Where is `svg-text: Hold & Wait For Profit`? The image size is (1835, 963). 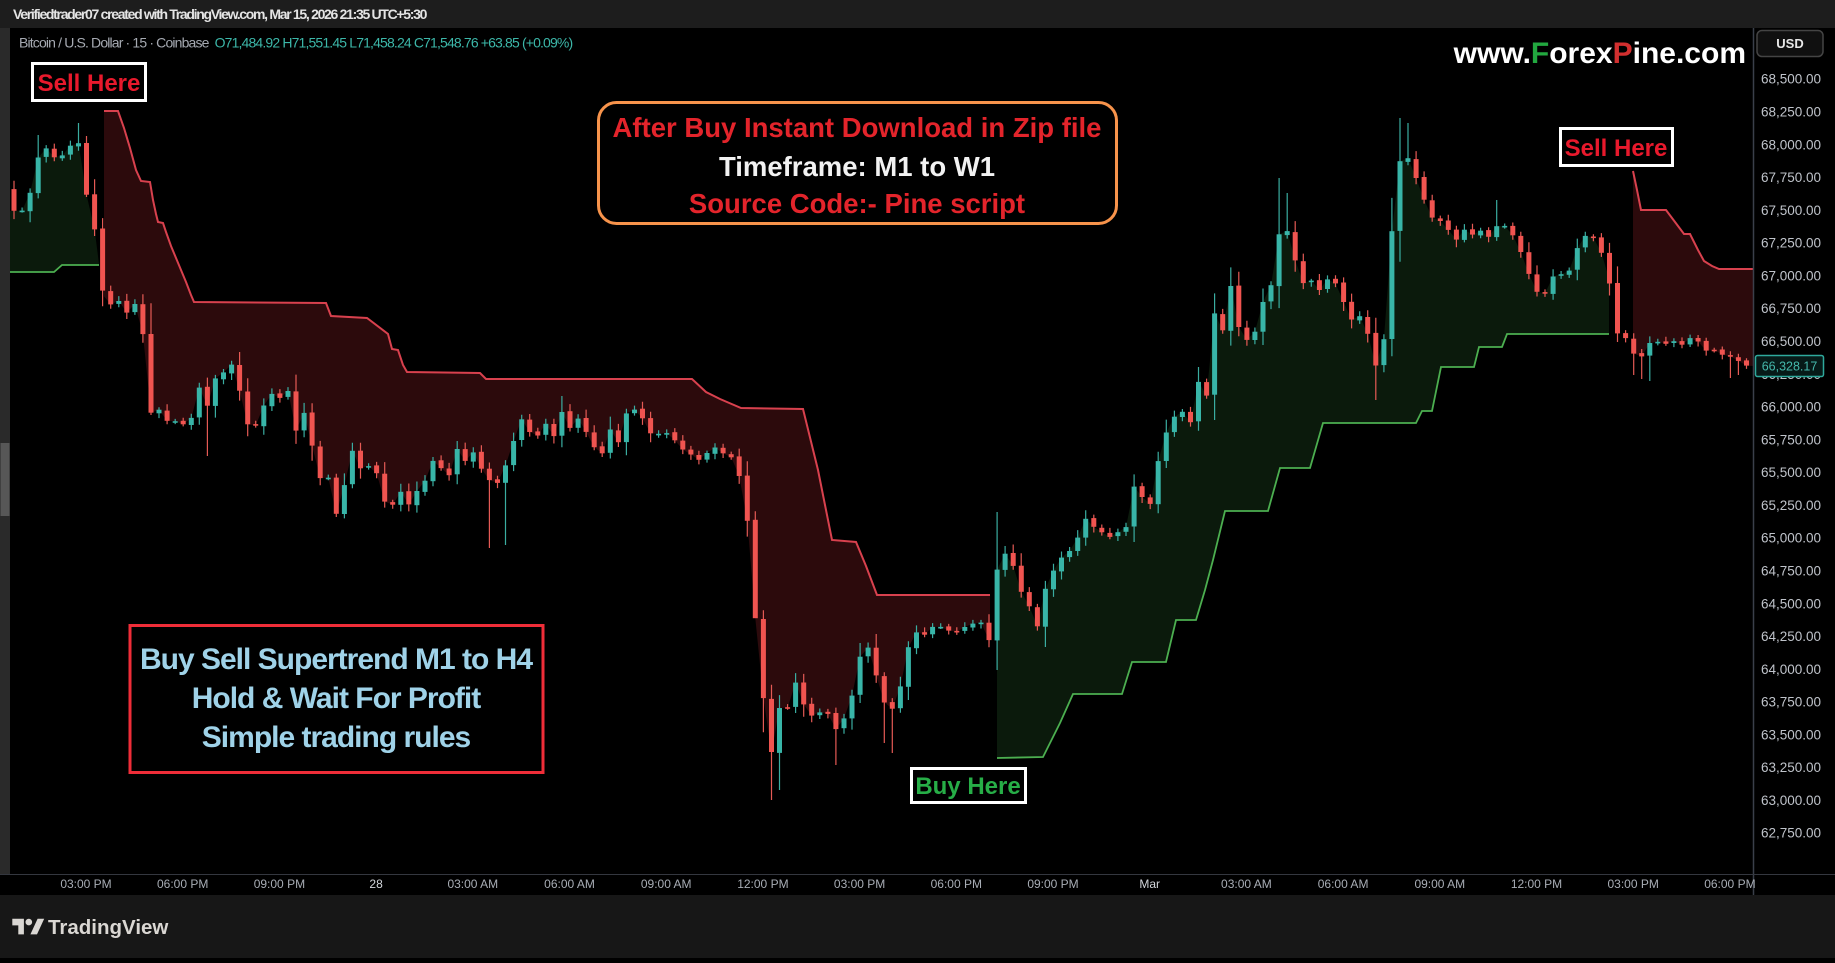
svg-text: Hold & Wait For Profit is located at coordinates (337, 698).